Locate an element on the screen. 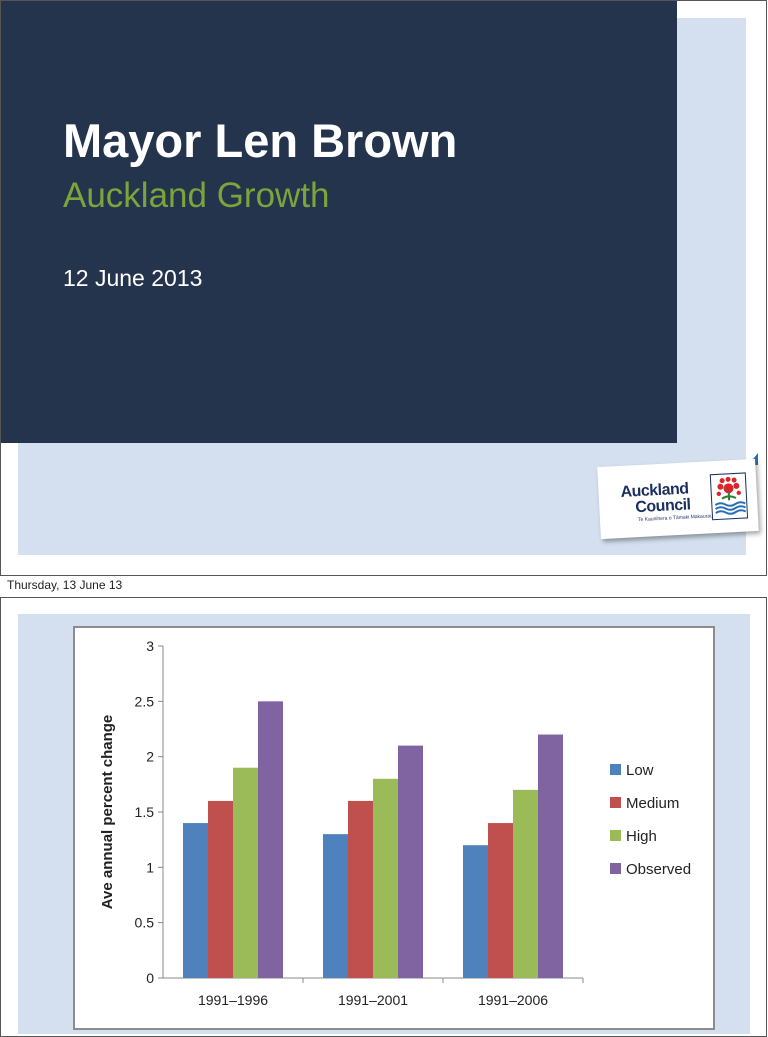  legend-swatch-low is located at coordinates (615, 769).